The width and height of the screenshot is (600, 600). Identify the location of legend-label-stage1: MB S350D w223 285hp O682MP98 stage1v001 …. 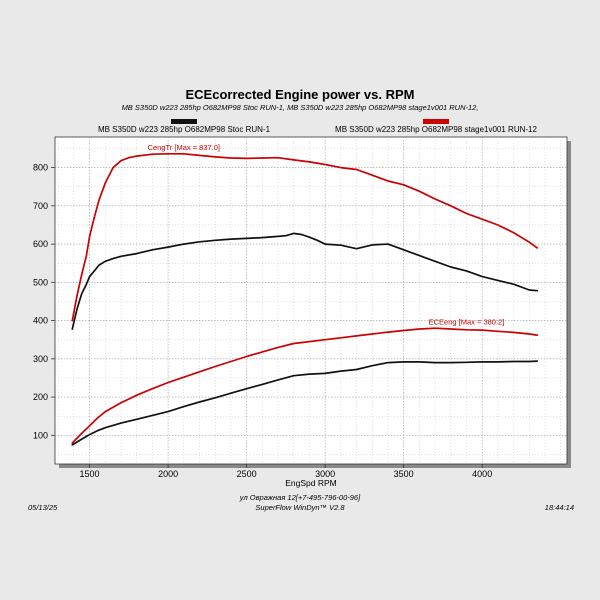
(436, 129).